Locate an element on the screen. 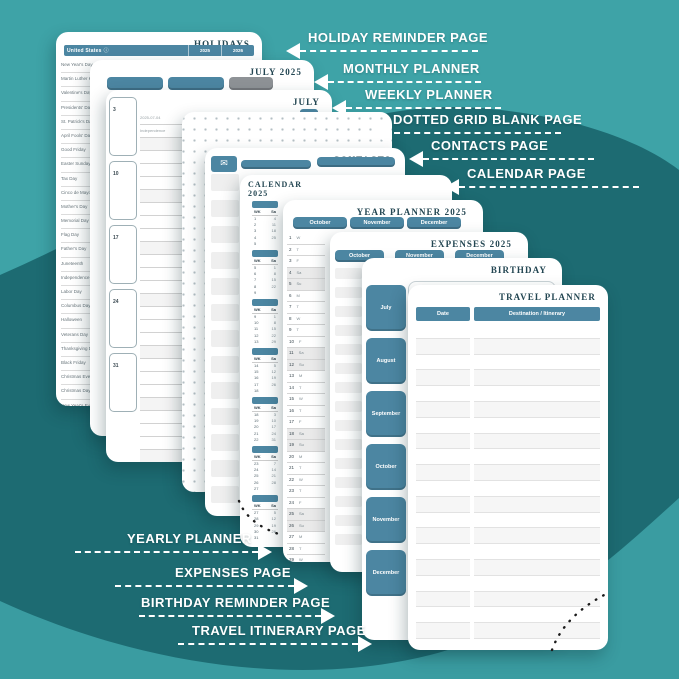 Image resolution: width=679 pixels, height=679 pixels. holiday-name: Christmas Day is located at coordinates (76, 391).